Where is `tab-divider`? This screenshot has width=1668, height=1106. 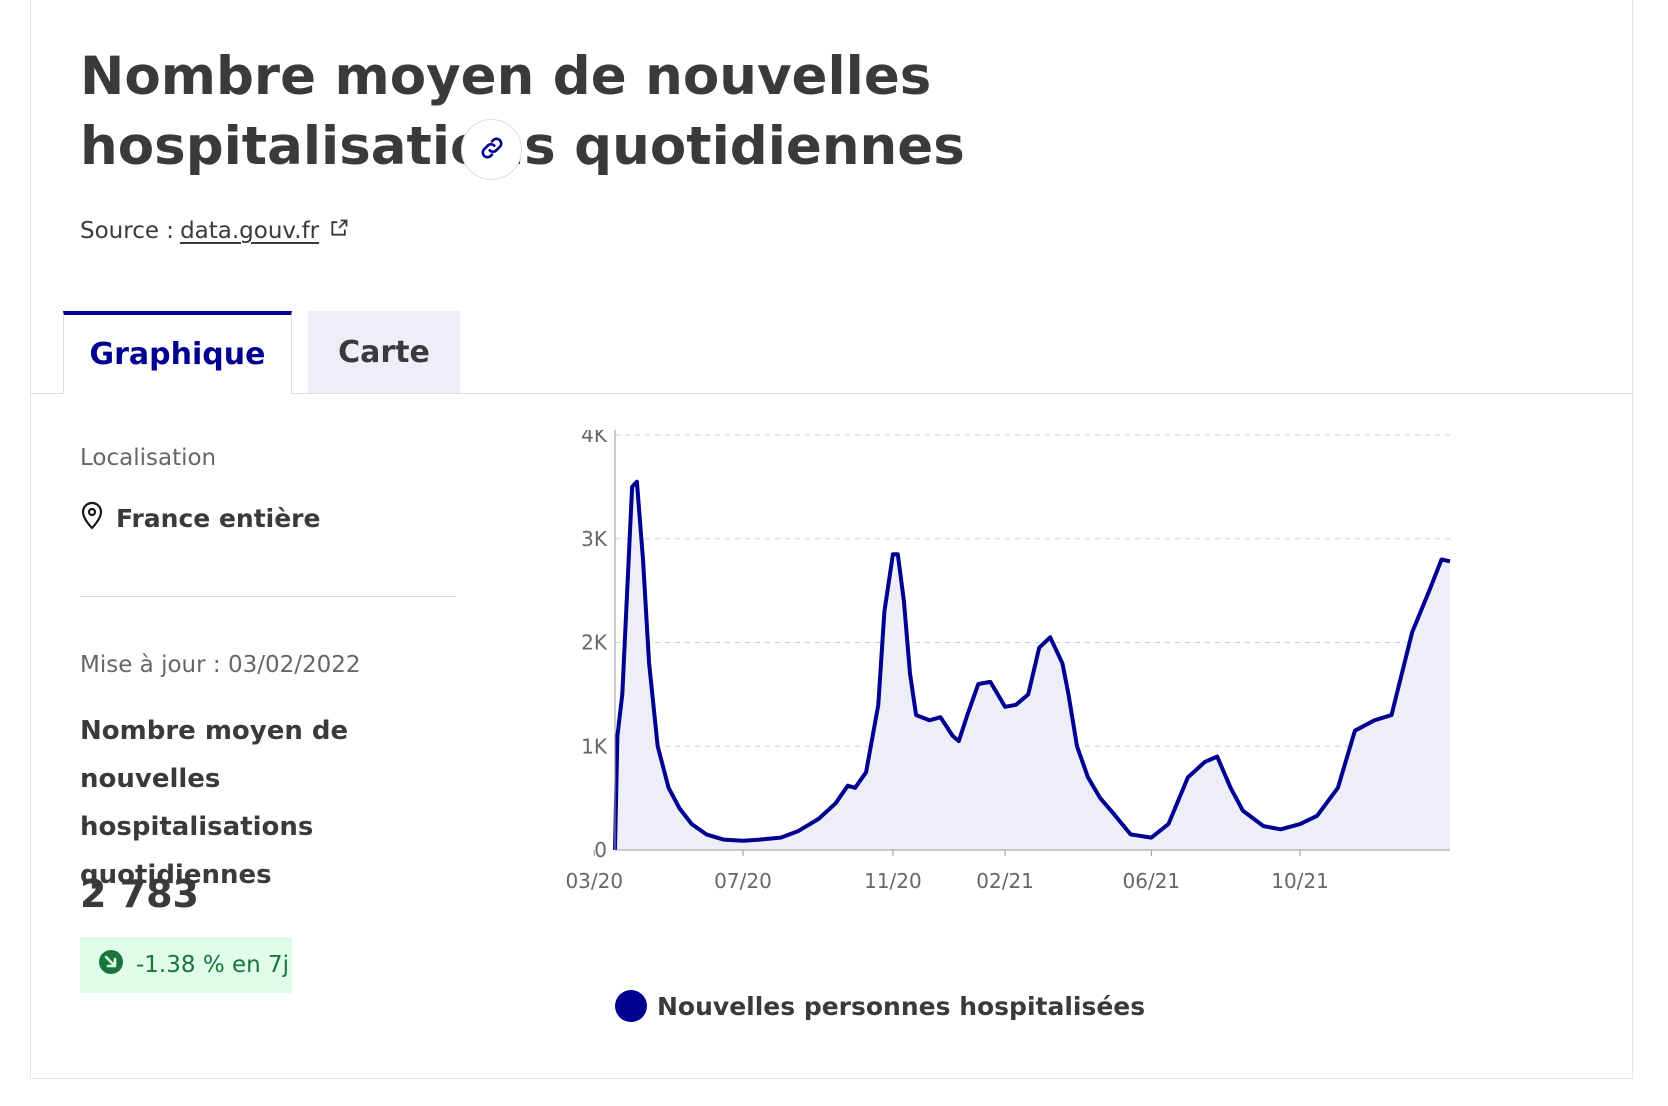 tab-divider is located at coordinates (831, 393).